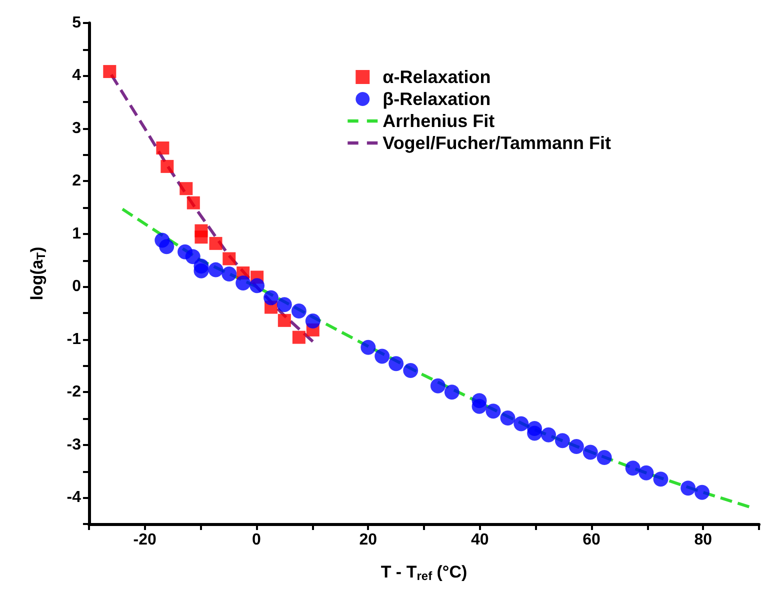 The image size is (774, 608). Describe the element at coordinates (497, 143) in the screenshot. I see `legend-label: Vogel/Fucher/Tammann Fit` at that location.